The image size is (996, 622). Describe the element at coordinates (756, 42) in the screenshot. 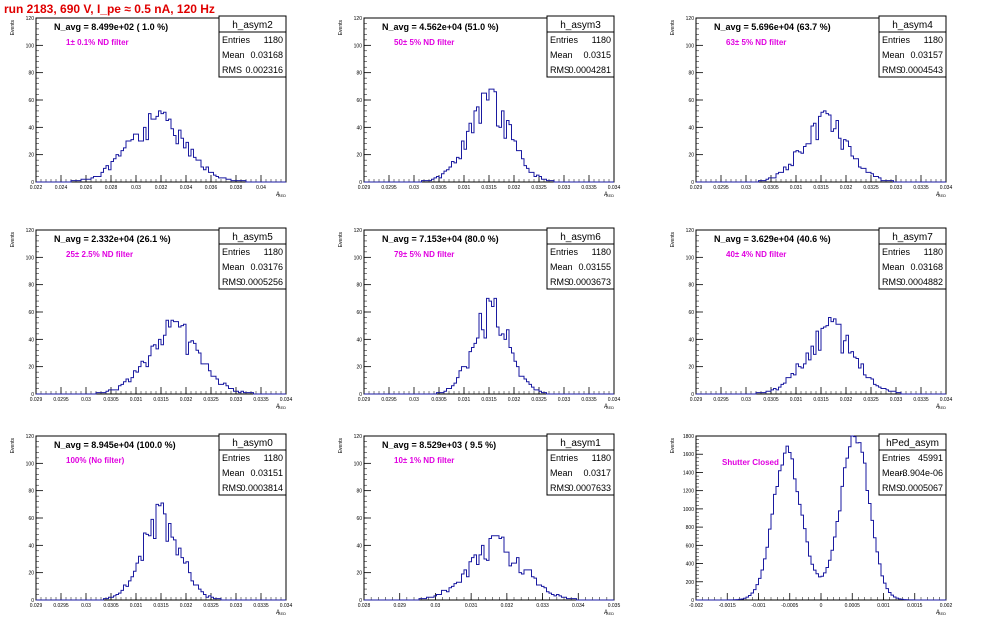

I see `filter-note: 63± 5% ND filter` at that location.